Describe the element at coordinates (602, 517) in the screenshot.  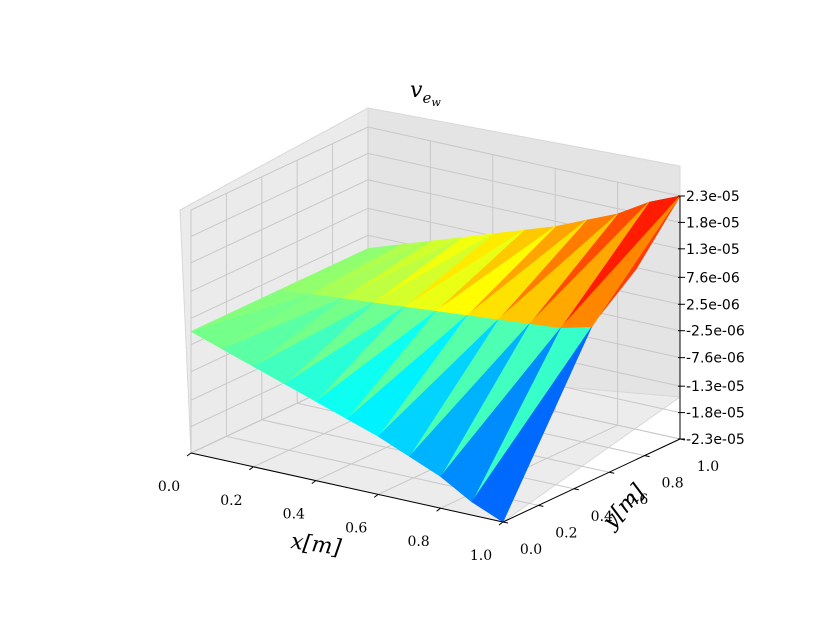
I see `y-tick-label-2: 0.4` at that location.